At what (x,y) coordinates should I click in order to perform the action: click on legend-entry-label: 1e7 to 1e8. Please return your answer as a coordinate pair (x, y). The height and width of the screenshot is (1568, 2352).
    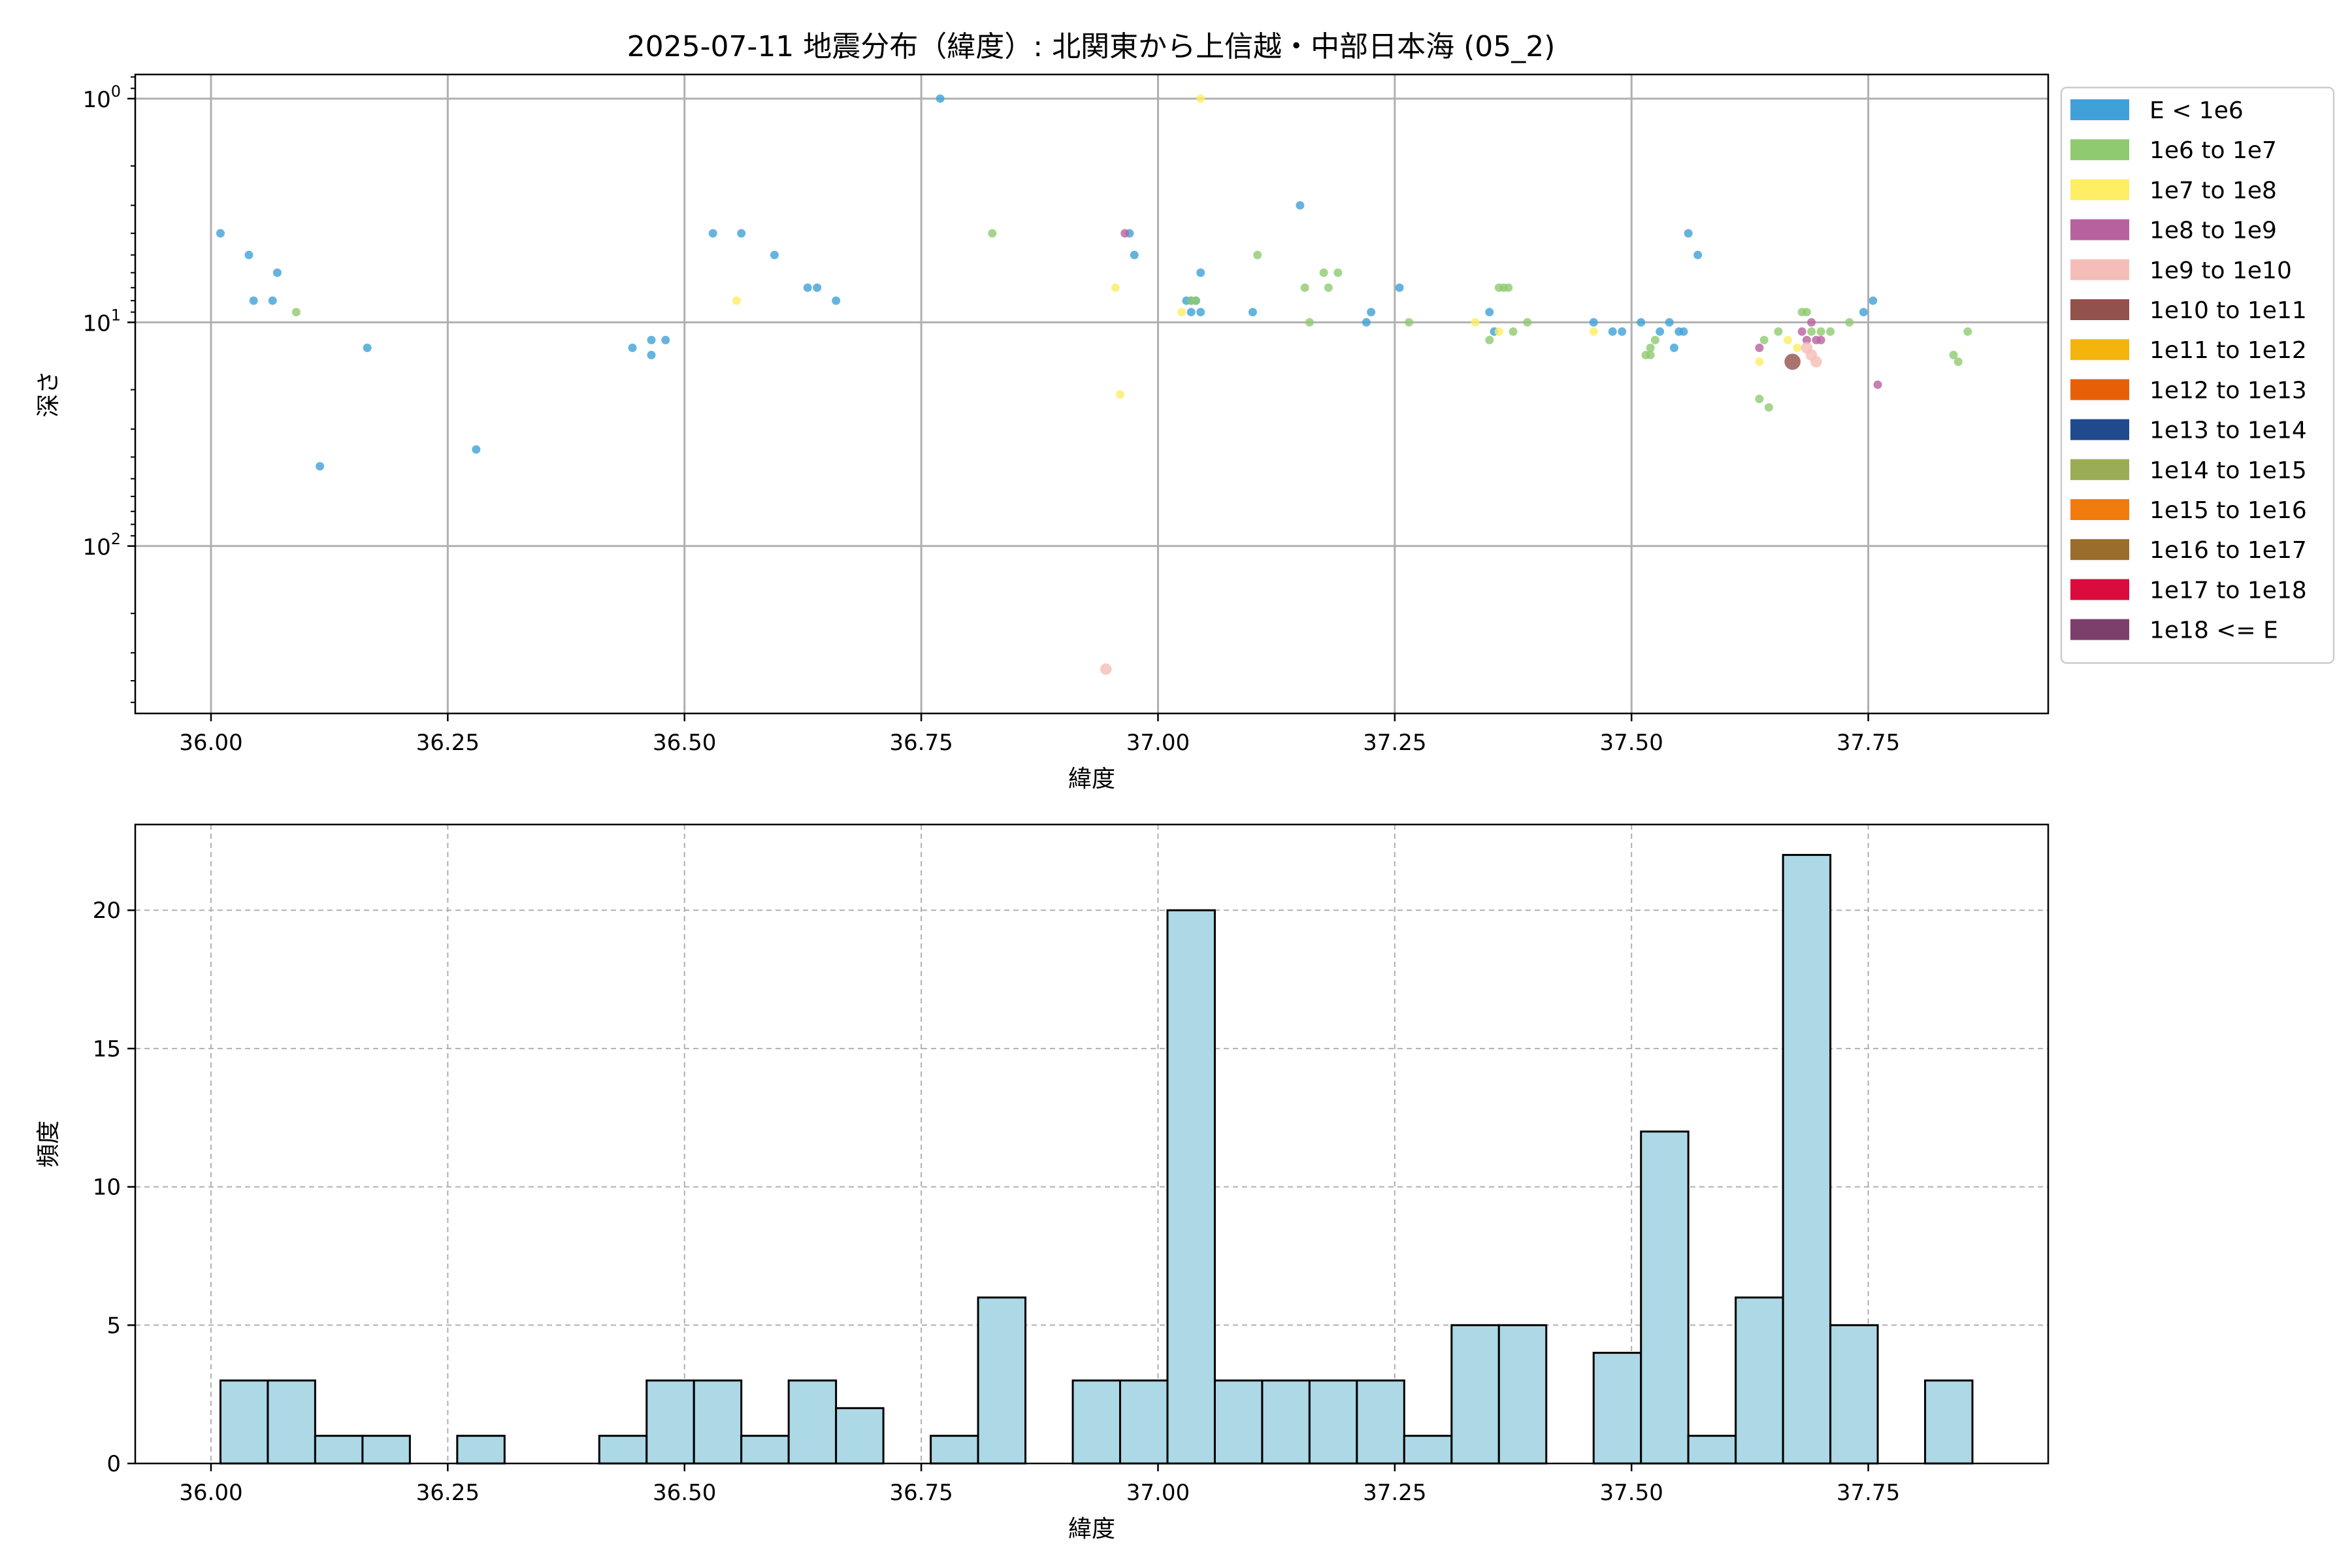
    Looking at the image, I should click on (2213, 190).